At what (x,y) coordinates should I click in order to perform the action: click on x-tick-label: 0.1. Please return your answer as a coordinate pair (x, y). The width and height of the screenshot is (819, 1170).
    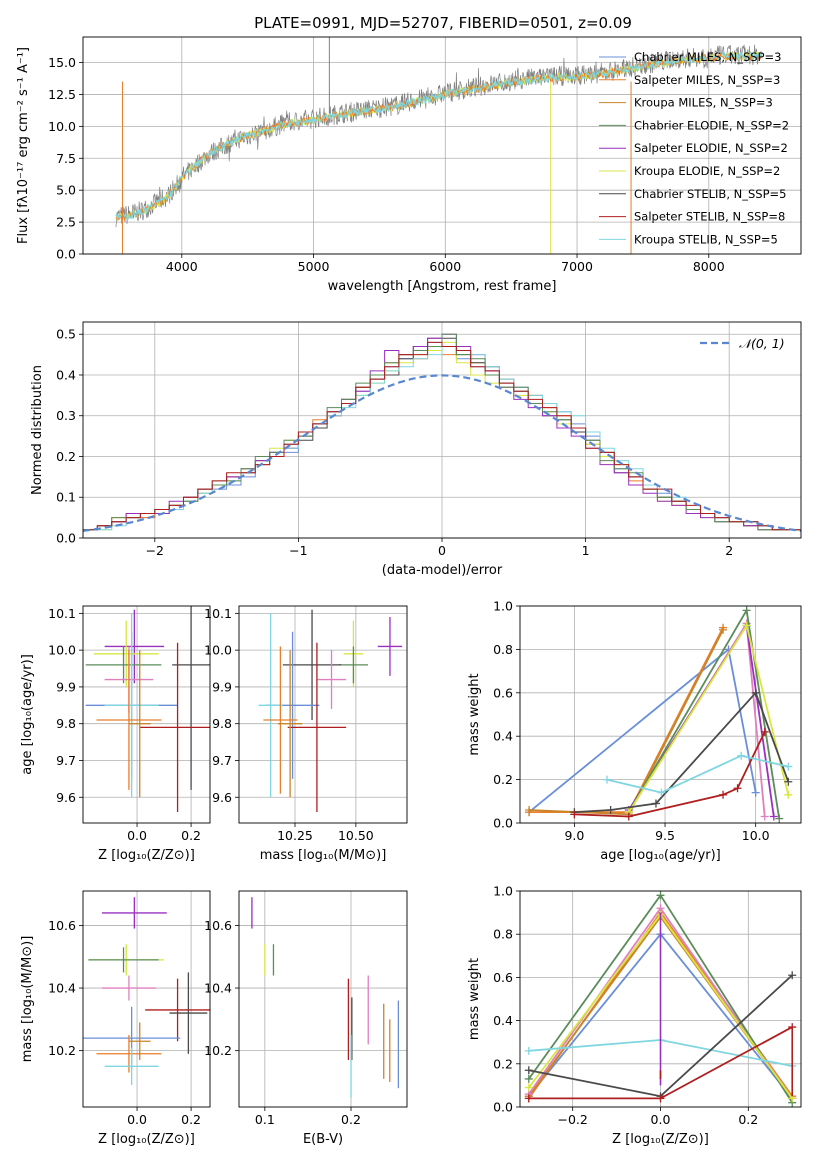
    Looking at the image, I should click on (265, 1119).